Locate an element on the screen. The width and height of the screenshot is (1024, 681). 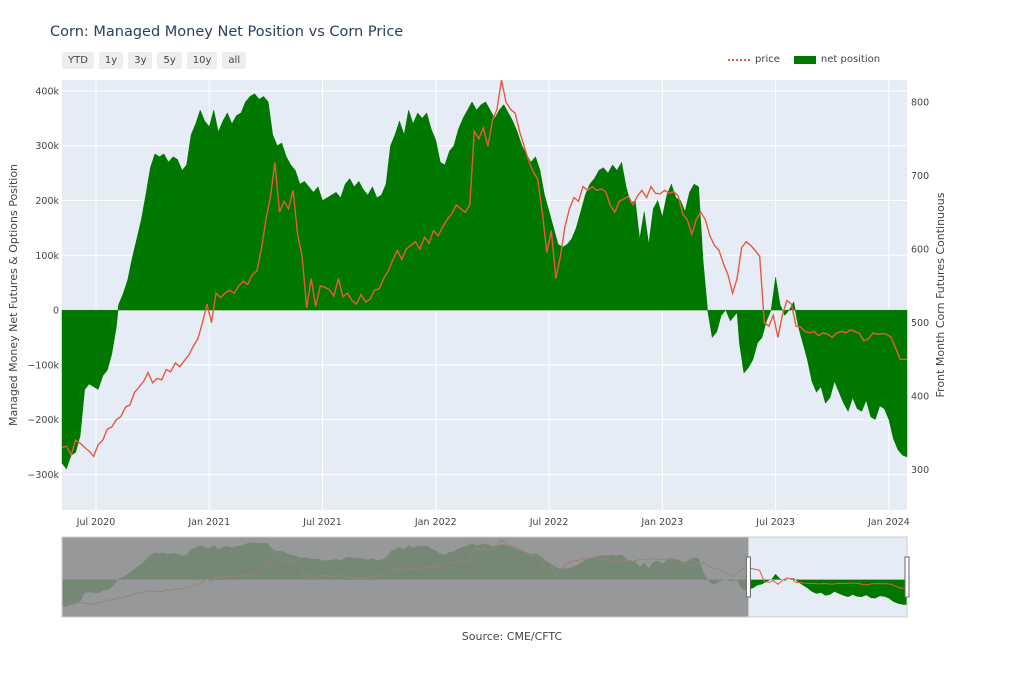
x-tick-label: Jul 2021 is located at coordinates (322, 522).